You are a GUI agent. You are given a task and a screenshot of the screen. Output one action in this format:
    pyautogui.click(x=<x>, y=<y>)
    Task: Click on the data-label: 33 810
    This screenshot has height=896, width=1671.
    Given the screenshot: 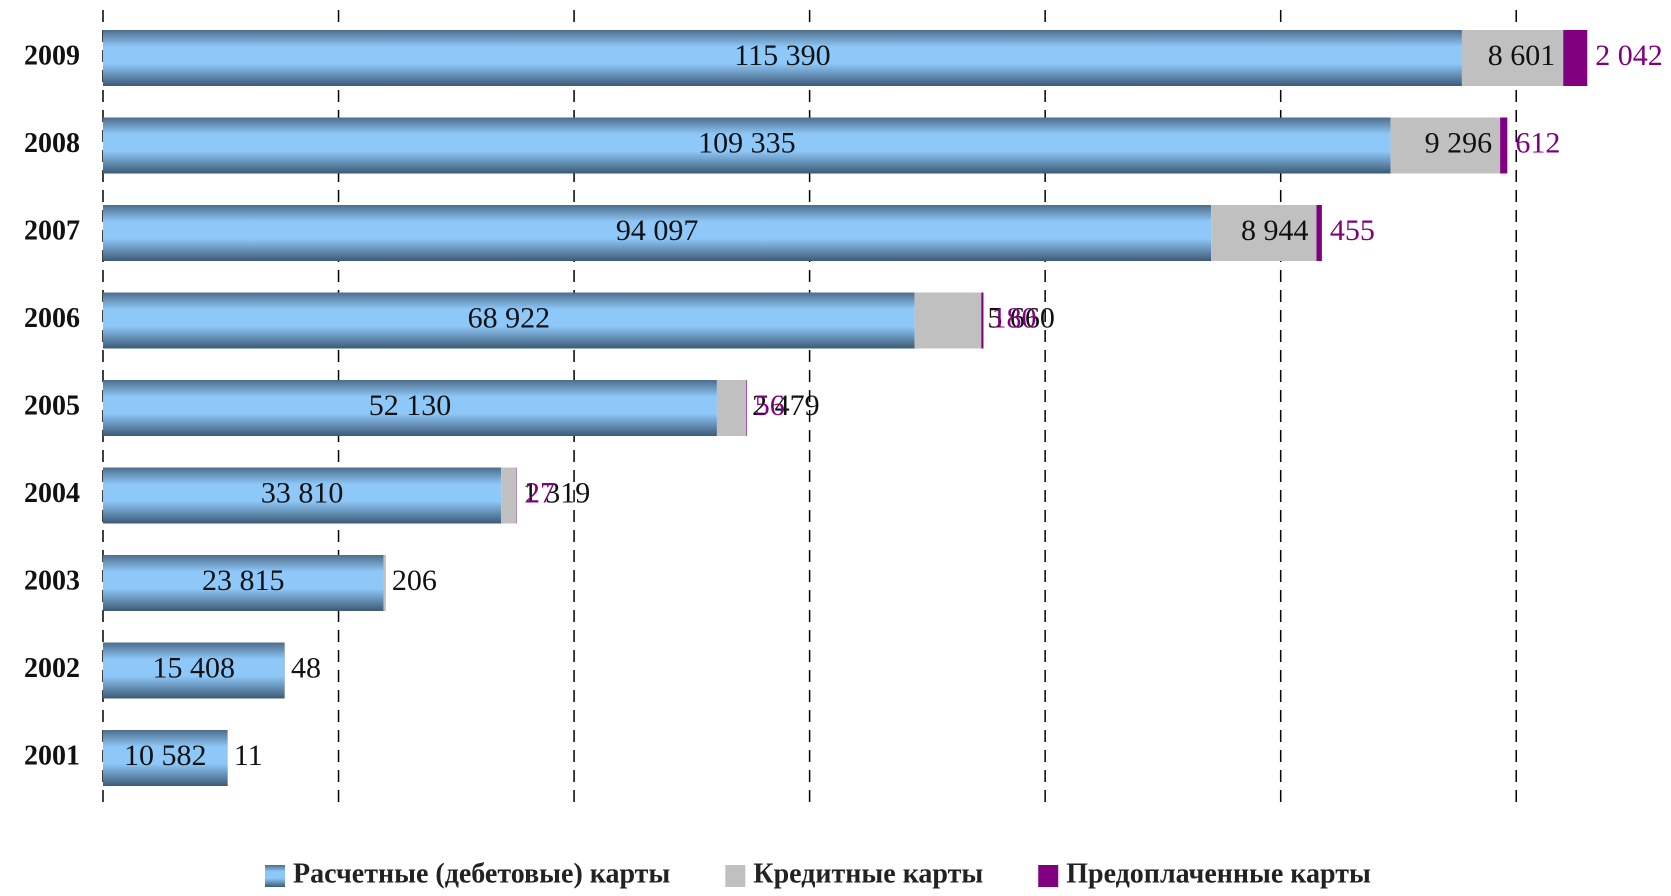 What is the action you would take?
    pyautogui.click(x=302, y=492)
    